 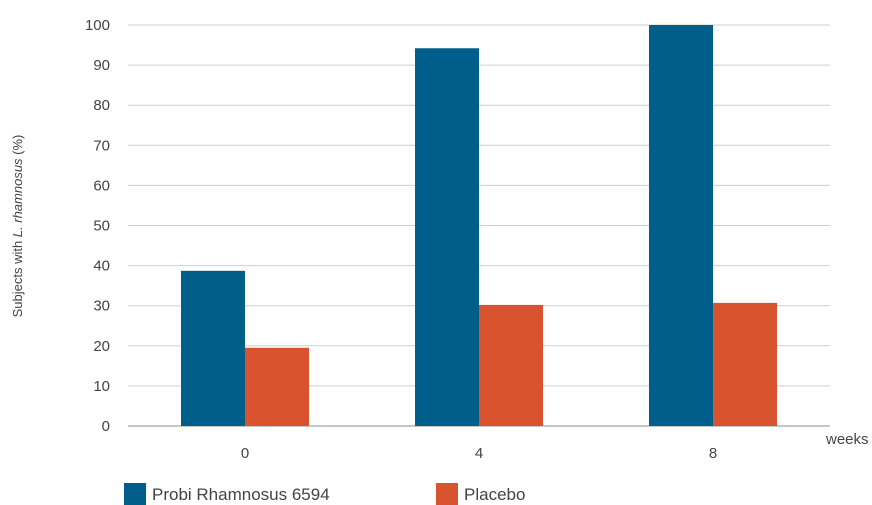 What do you see at coordinates (17, 226) in the screenshot?
I see `y-axis-title: Subjects with L. rhamnosus (%)` at bounding box center [17, 226].